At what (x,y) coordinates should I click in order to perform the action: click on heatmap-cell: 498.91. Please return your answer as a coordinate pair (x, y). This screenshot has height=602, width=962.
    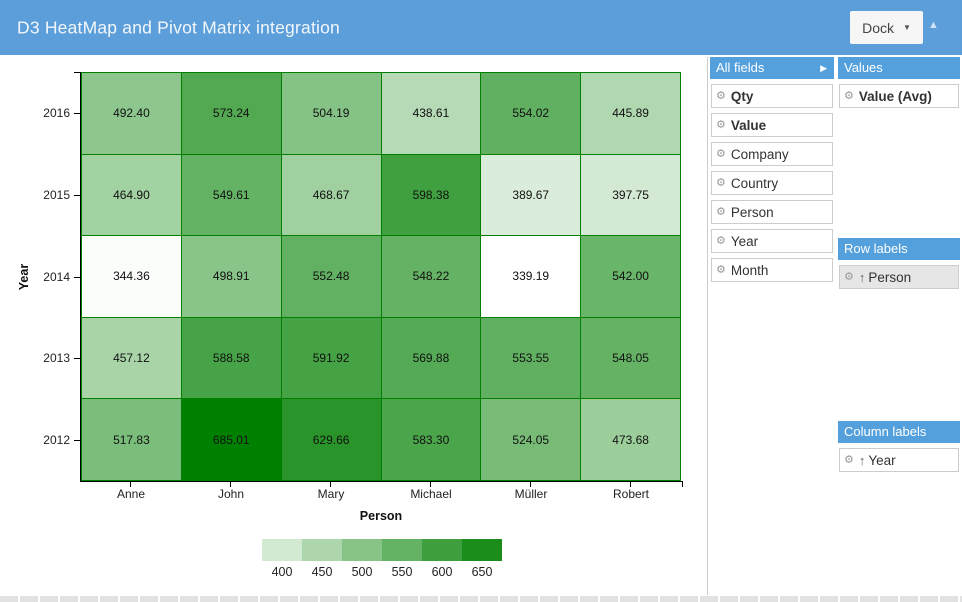
    Looking at the image, I should click on (231, 276).